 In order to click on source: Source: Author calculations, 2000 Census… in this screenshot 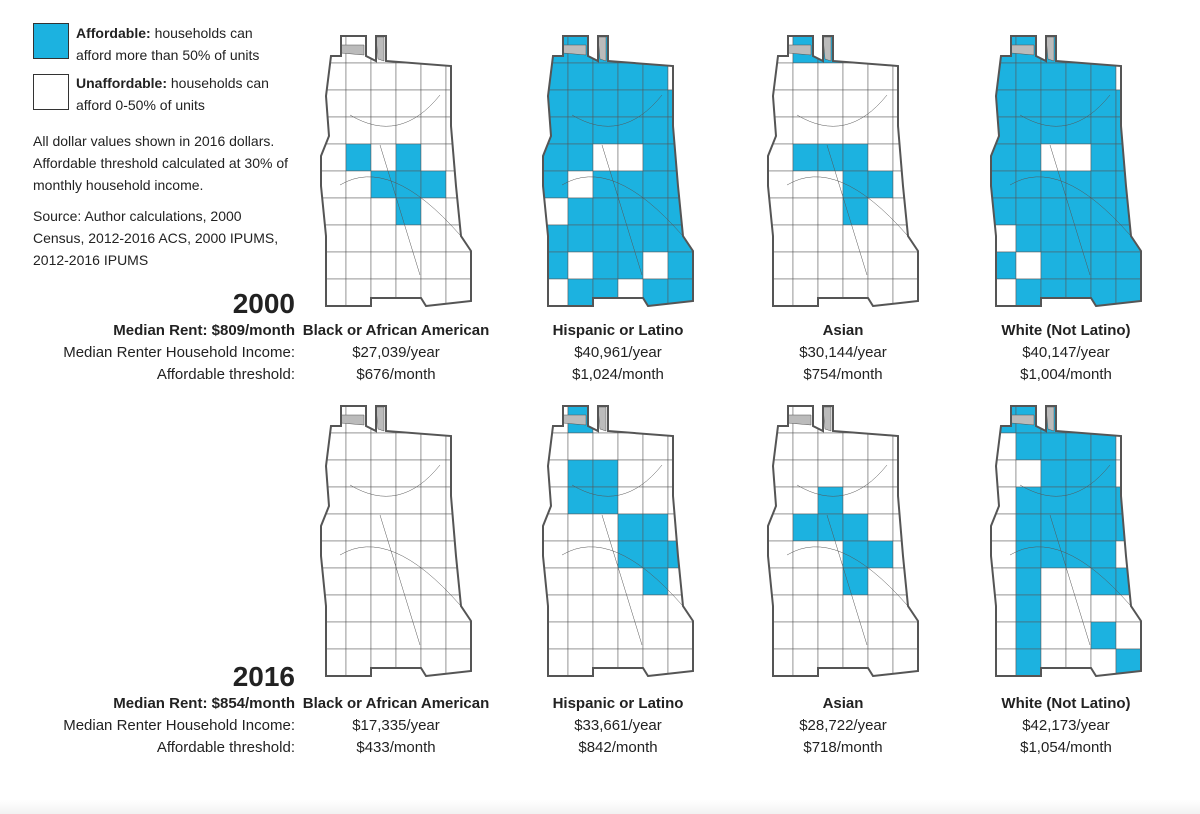, I will do `click(156, 238)`.